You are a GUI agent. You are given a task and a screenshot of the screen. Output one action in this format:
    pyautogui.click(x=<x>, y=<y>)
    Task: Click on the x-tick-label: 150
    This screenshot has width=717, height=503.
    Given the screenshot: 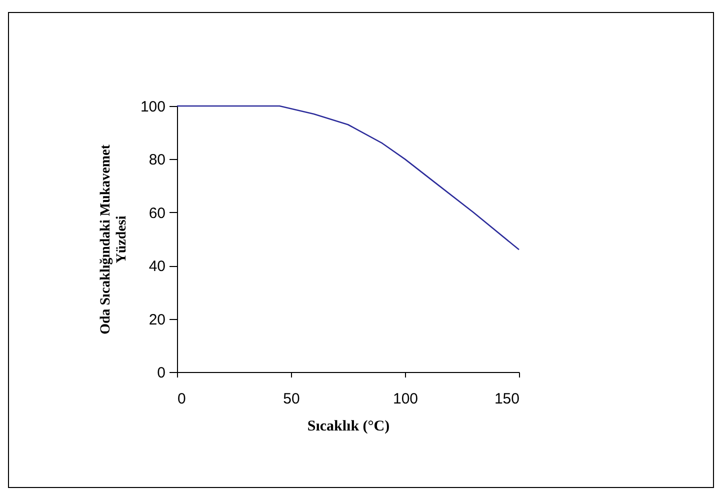 What is the action you would take?
    pyautogui.click(x=507, y=399)
    